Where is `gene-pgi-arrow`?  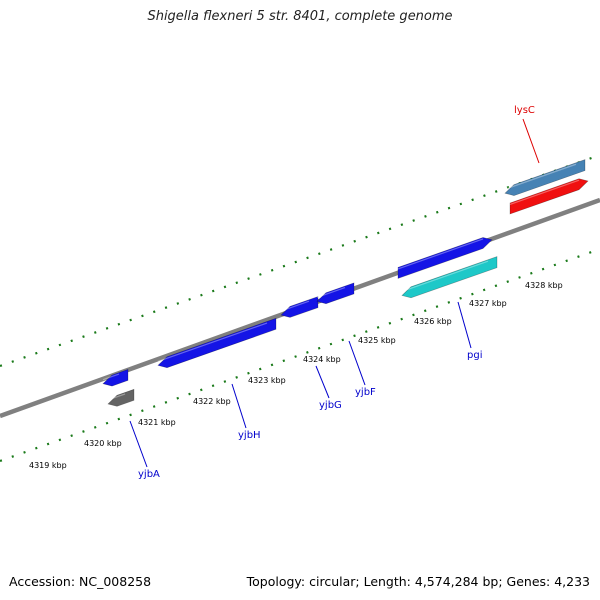 gene-pgi-arrow is located at coordinates (445, 258).